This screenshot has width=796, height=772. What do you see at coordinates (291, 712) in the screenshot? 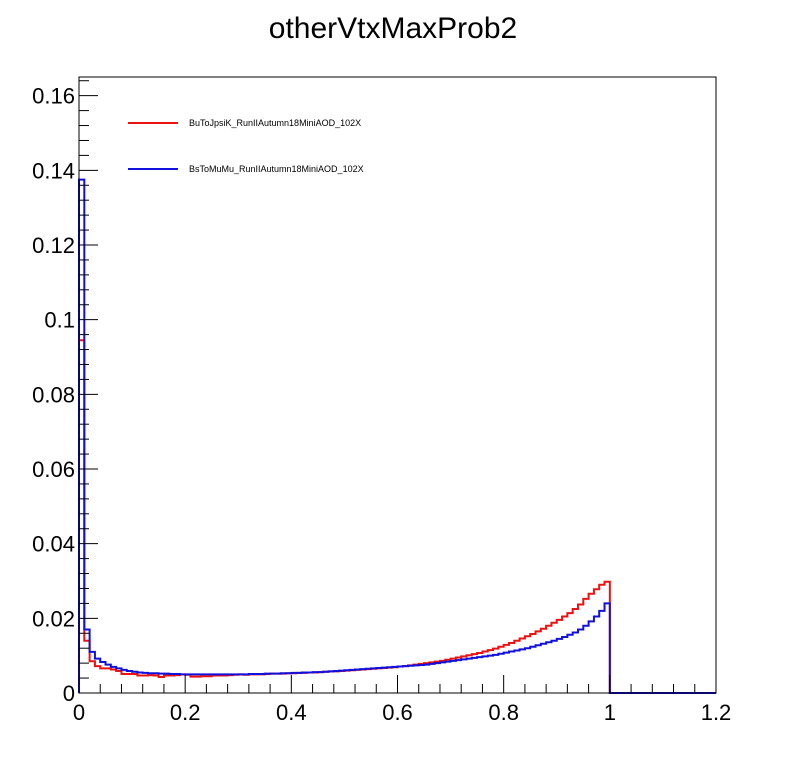
I see `x-tick-label: 0.4` at bounding box center [291, 712].